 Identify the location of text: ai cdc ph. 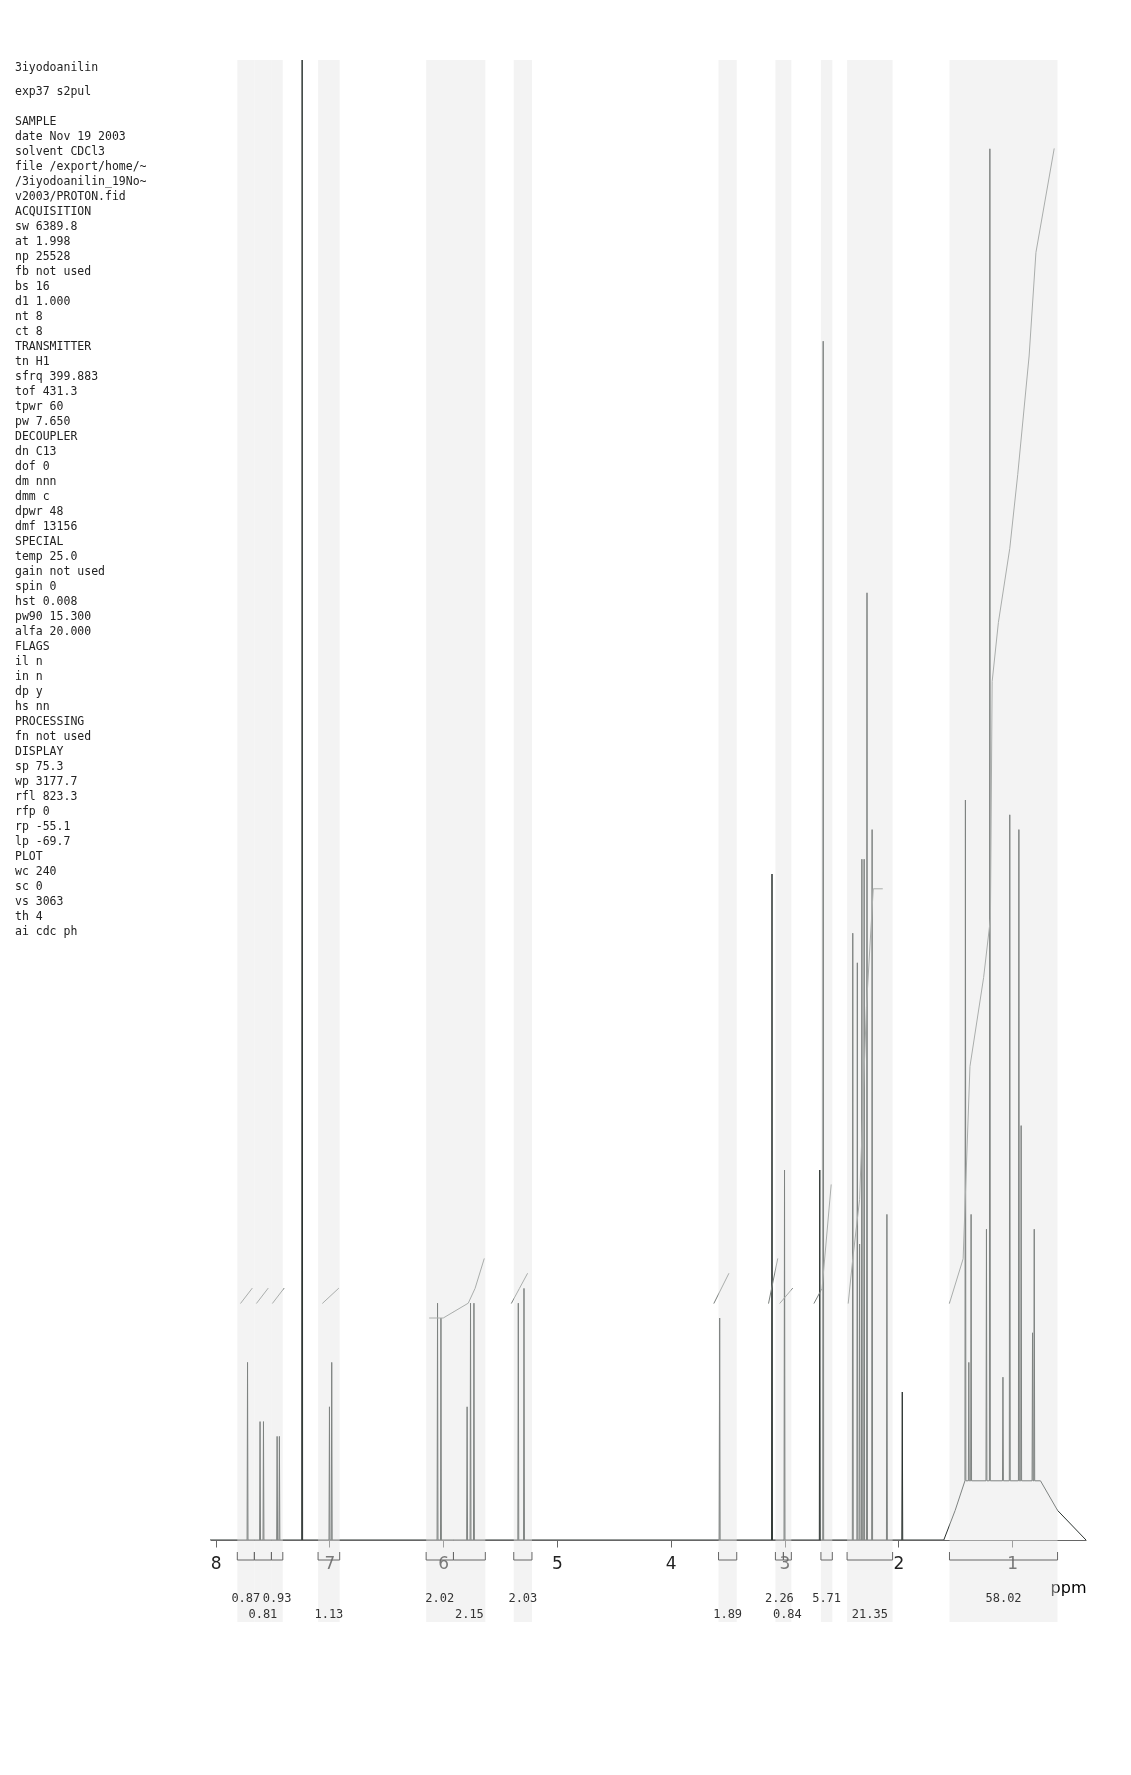
(46, 931).